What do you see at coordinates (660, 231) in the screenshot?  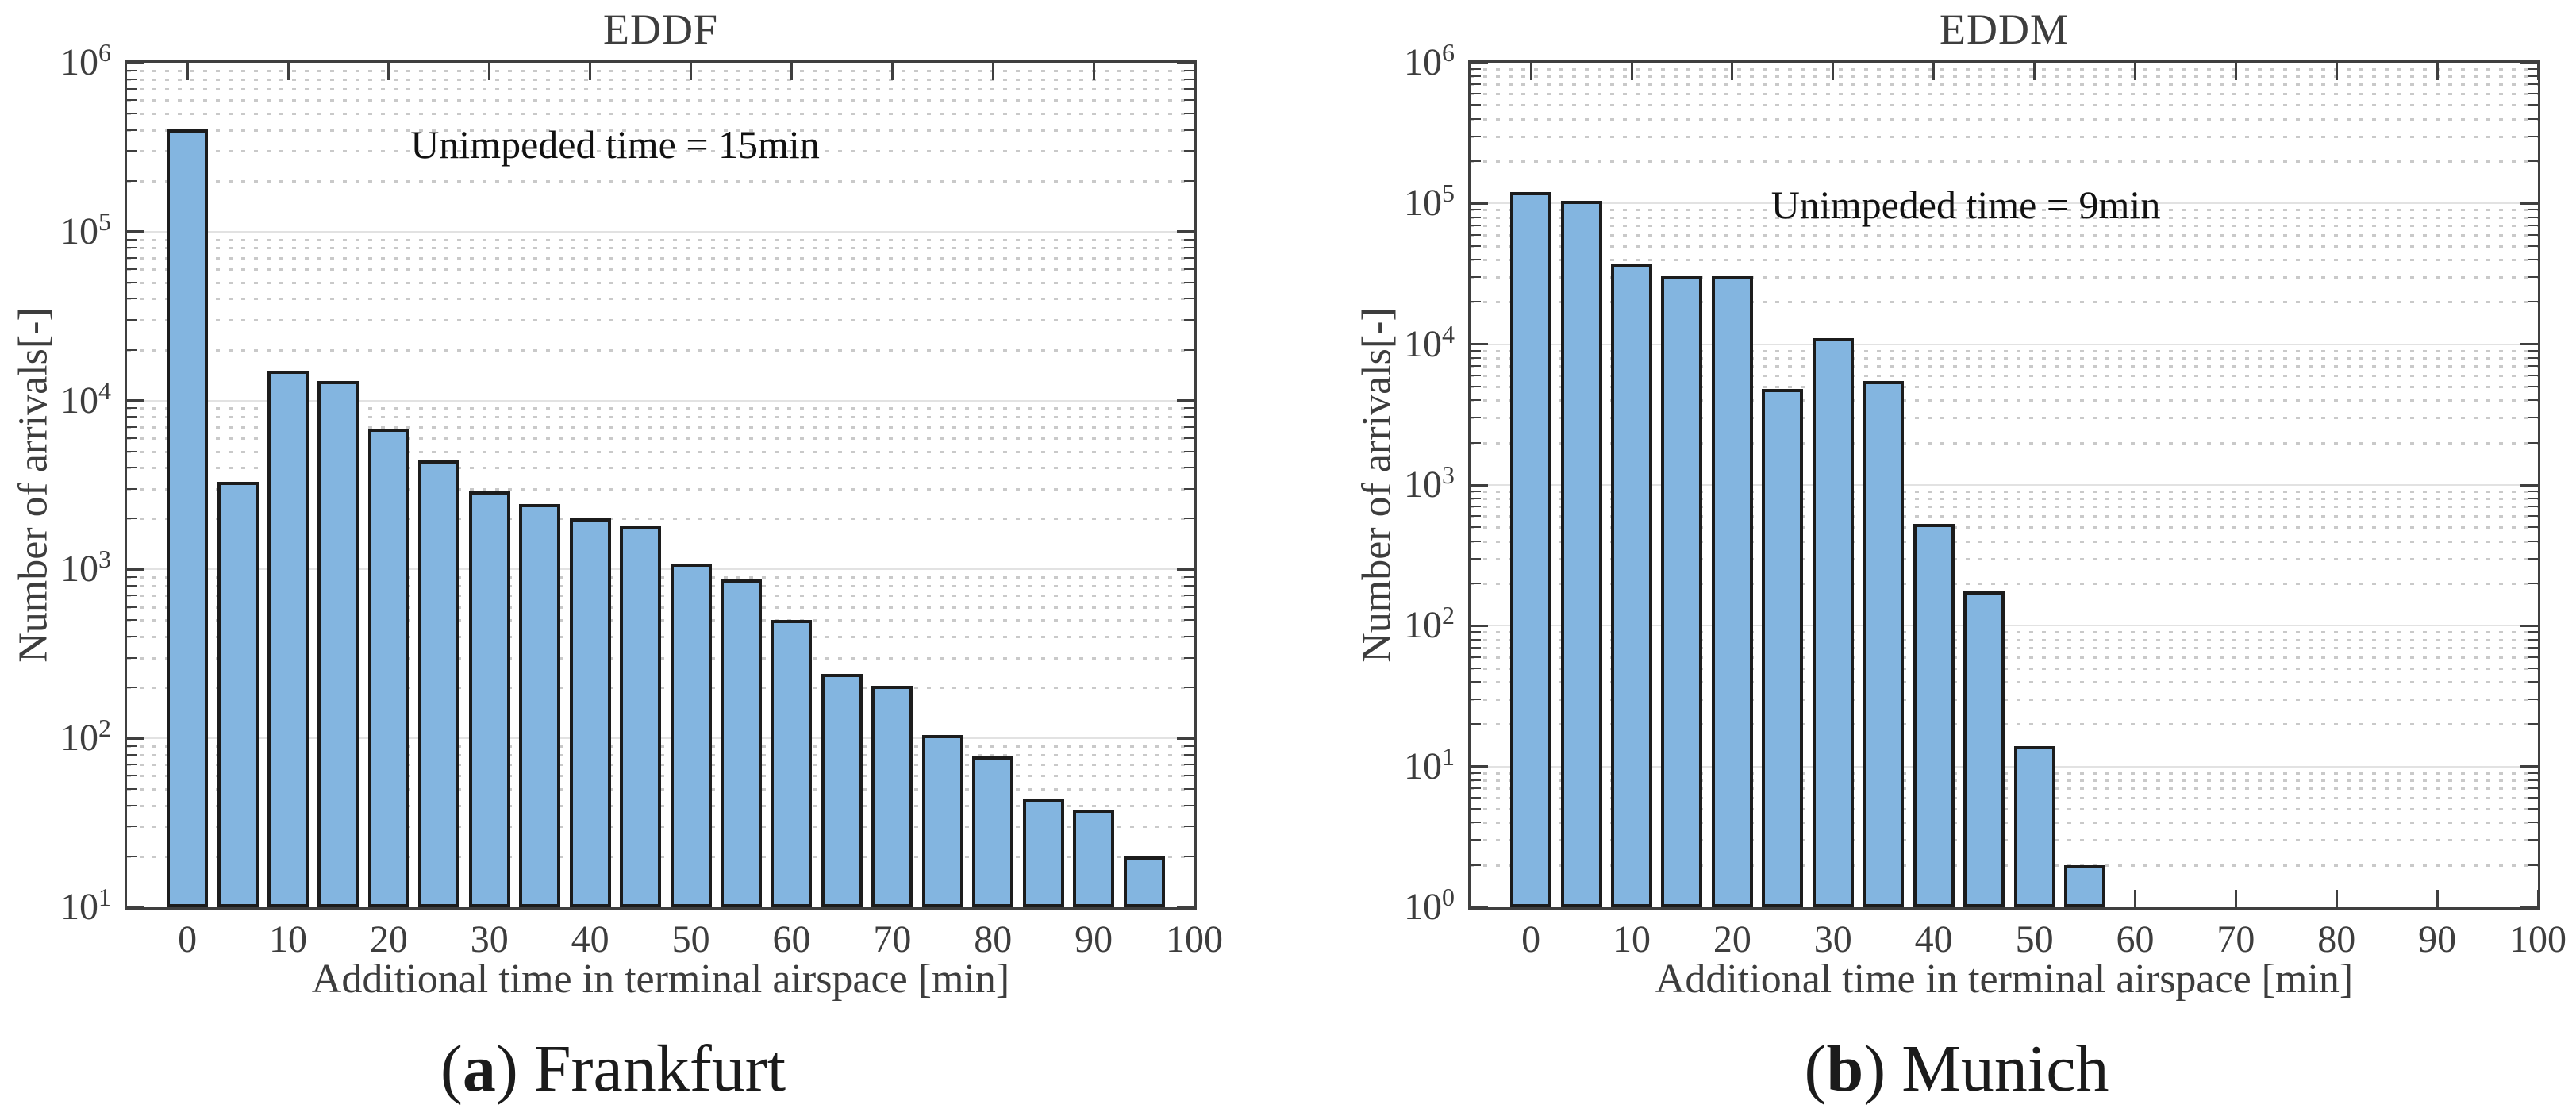 I see `major-gridline` at bounding box center [660, 231].